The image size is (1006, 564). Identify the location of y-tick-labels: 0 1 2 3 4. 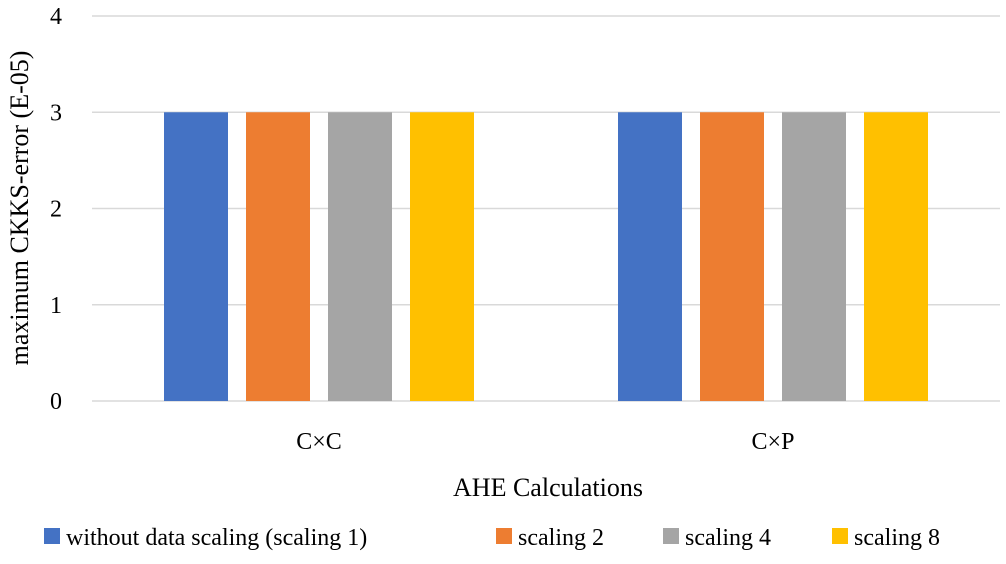
(56, 209).